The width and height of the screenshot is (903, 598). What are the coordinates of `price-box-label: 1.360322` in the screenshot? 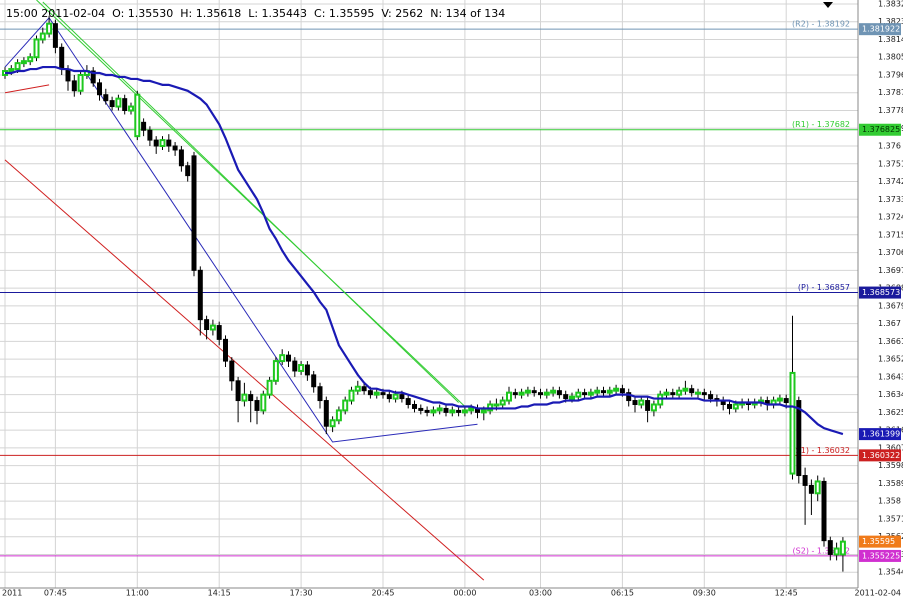 It's located at (881, 455).